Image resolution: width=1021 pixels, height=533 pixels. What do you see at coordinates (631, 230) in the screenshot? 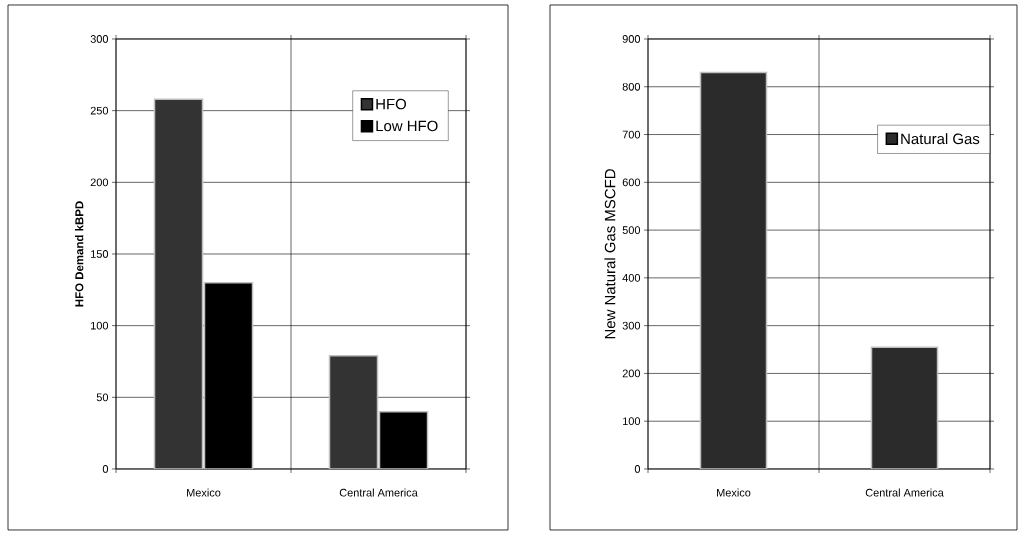
I see `y-tick-label: 500` at bounding box center [631, 230].